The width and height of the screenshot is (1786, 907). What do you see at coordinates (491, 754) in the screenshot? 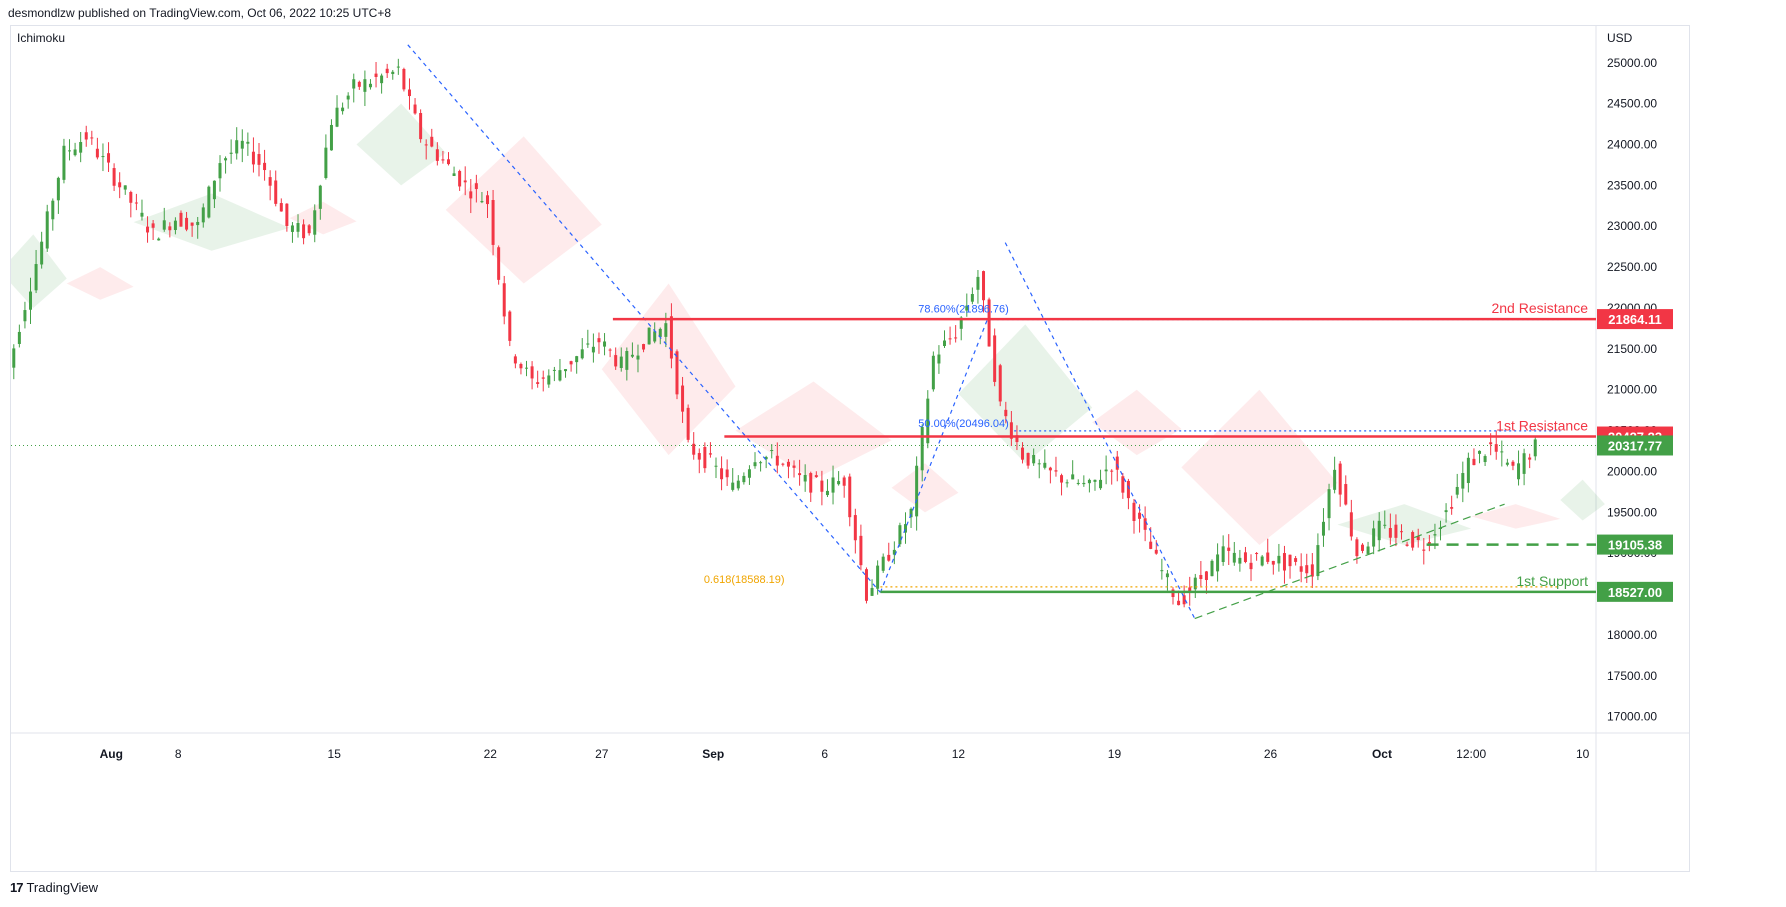
I see `time-tick-label: 22` at bounding box center [491, 754].